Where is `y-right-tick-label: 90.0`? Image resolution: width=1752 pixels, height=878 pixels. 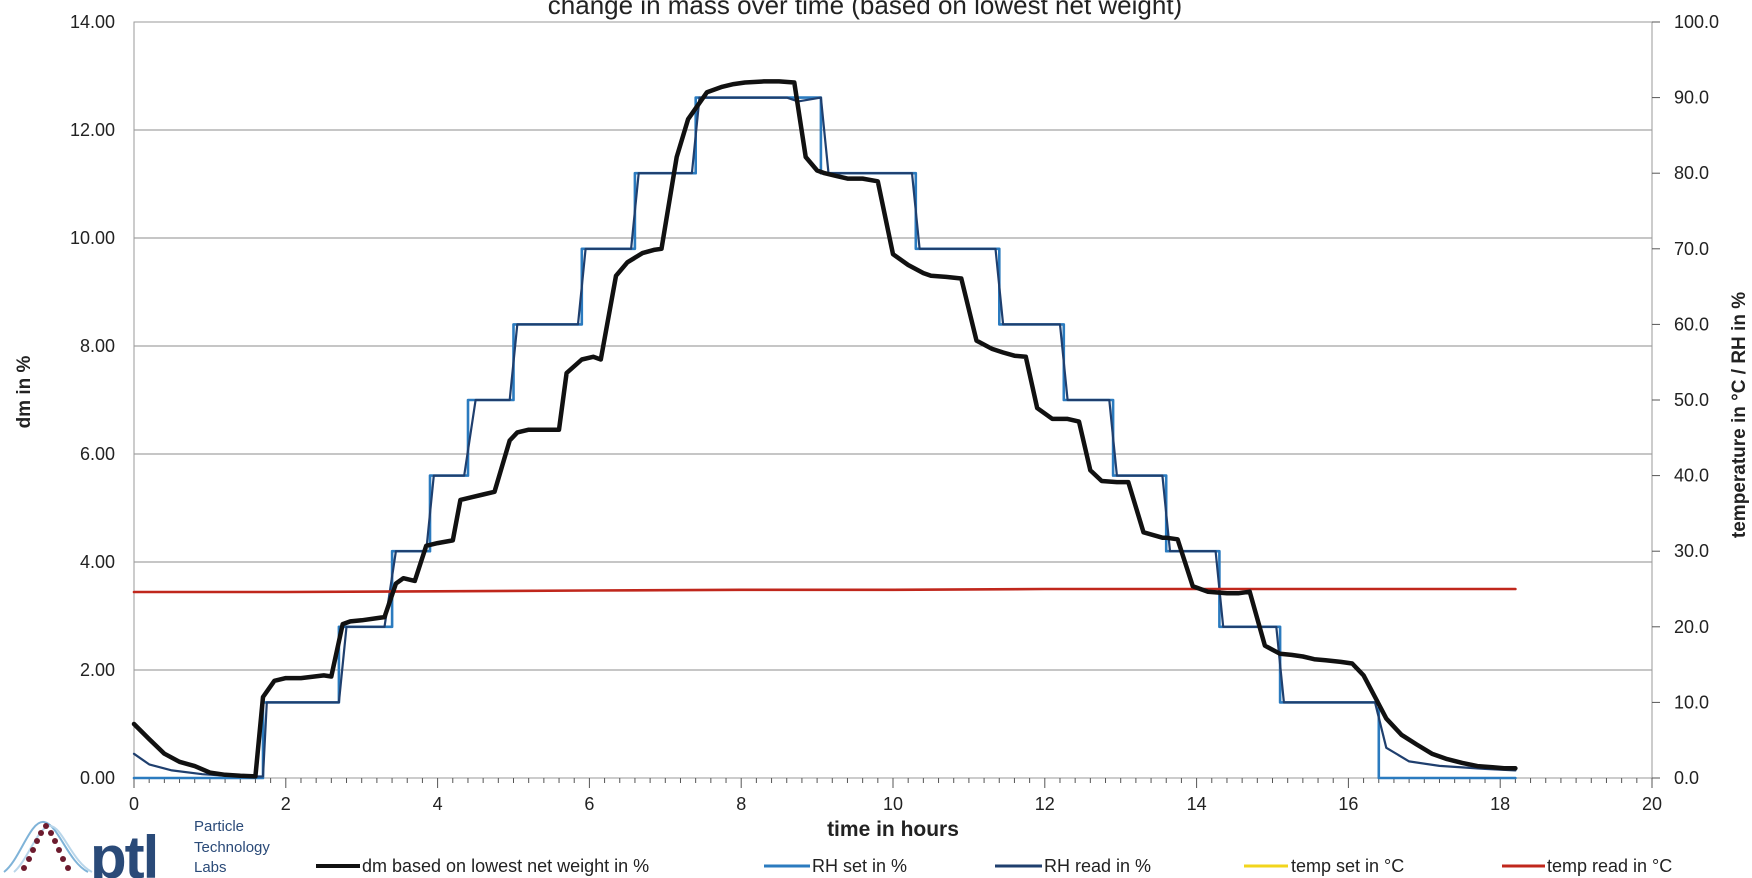
y-right-tick-label: 90.0 is located at coordinates (1691, 98).